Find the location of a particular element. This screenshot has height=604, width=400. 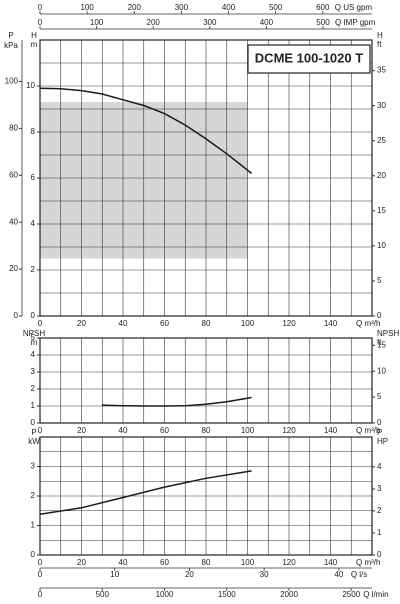

y-tick-label: 5 is located at coordinates (379, 280).